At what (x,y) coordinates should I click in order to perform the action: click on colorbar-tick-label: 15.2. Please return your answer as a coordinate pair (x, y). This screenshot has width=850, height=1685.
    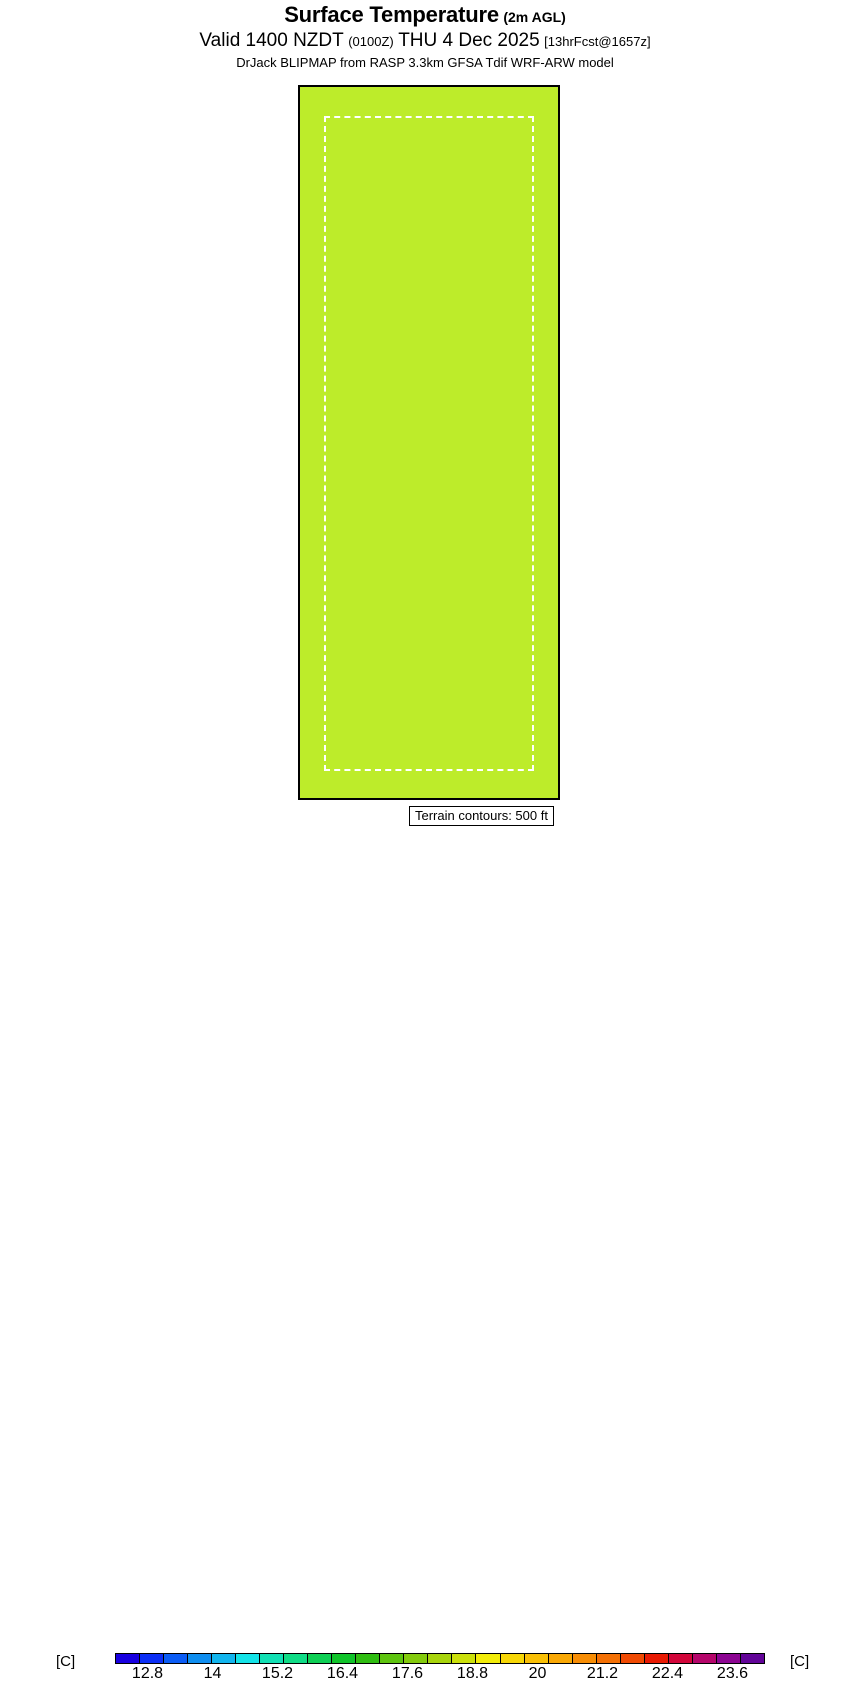
    Looking at the image, I should click on (277, 1673).